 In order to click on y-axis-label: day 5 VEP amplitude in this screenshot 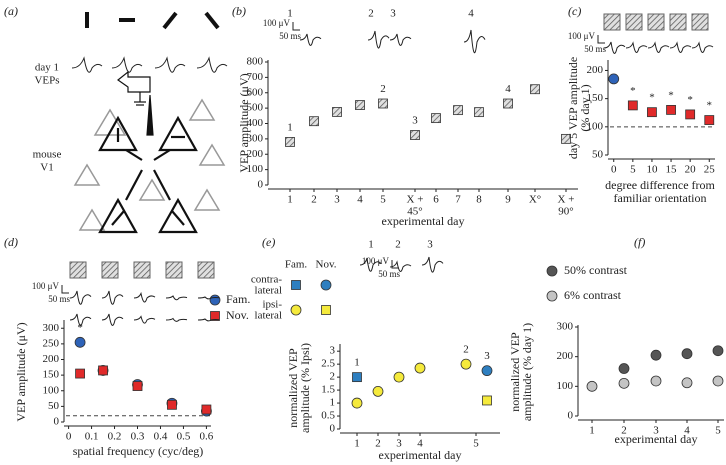, I will do `click(573, 108)`.